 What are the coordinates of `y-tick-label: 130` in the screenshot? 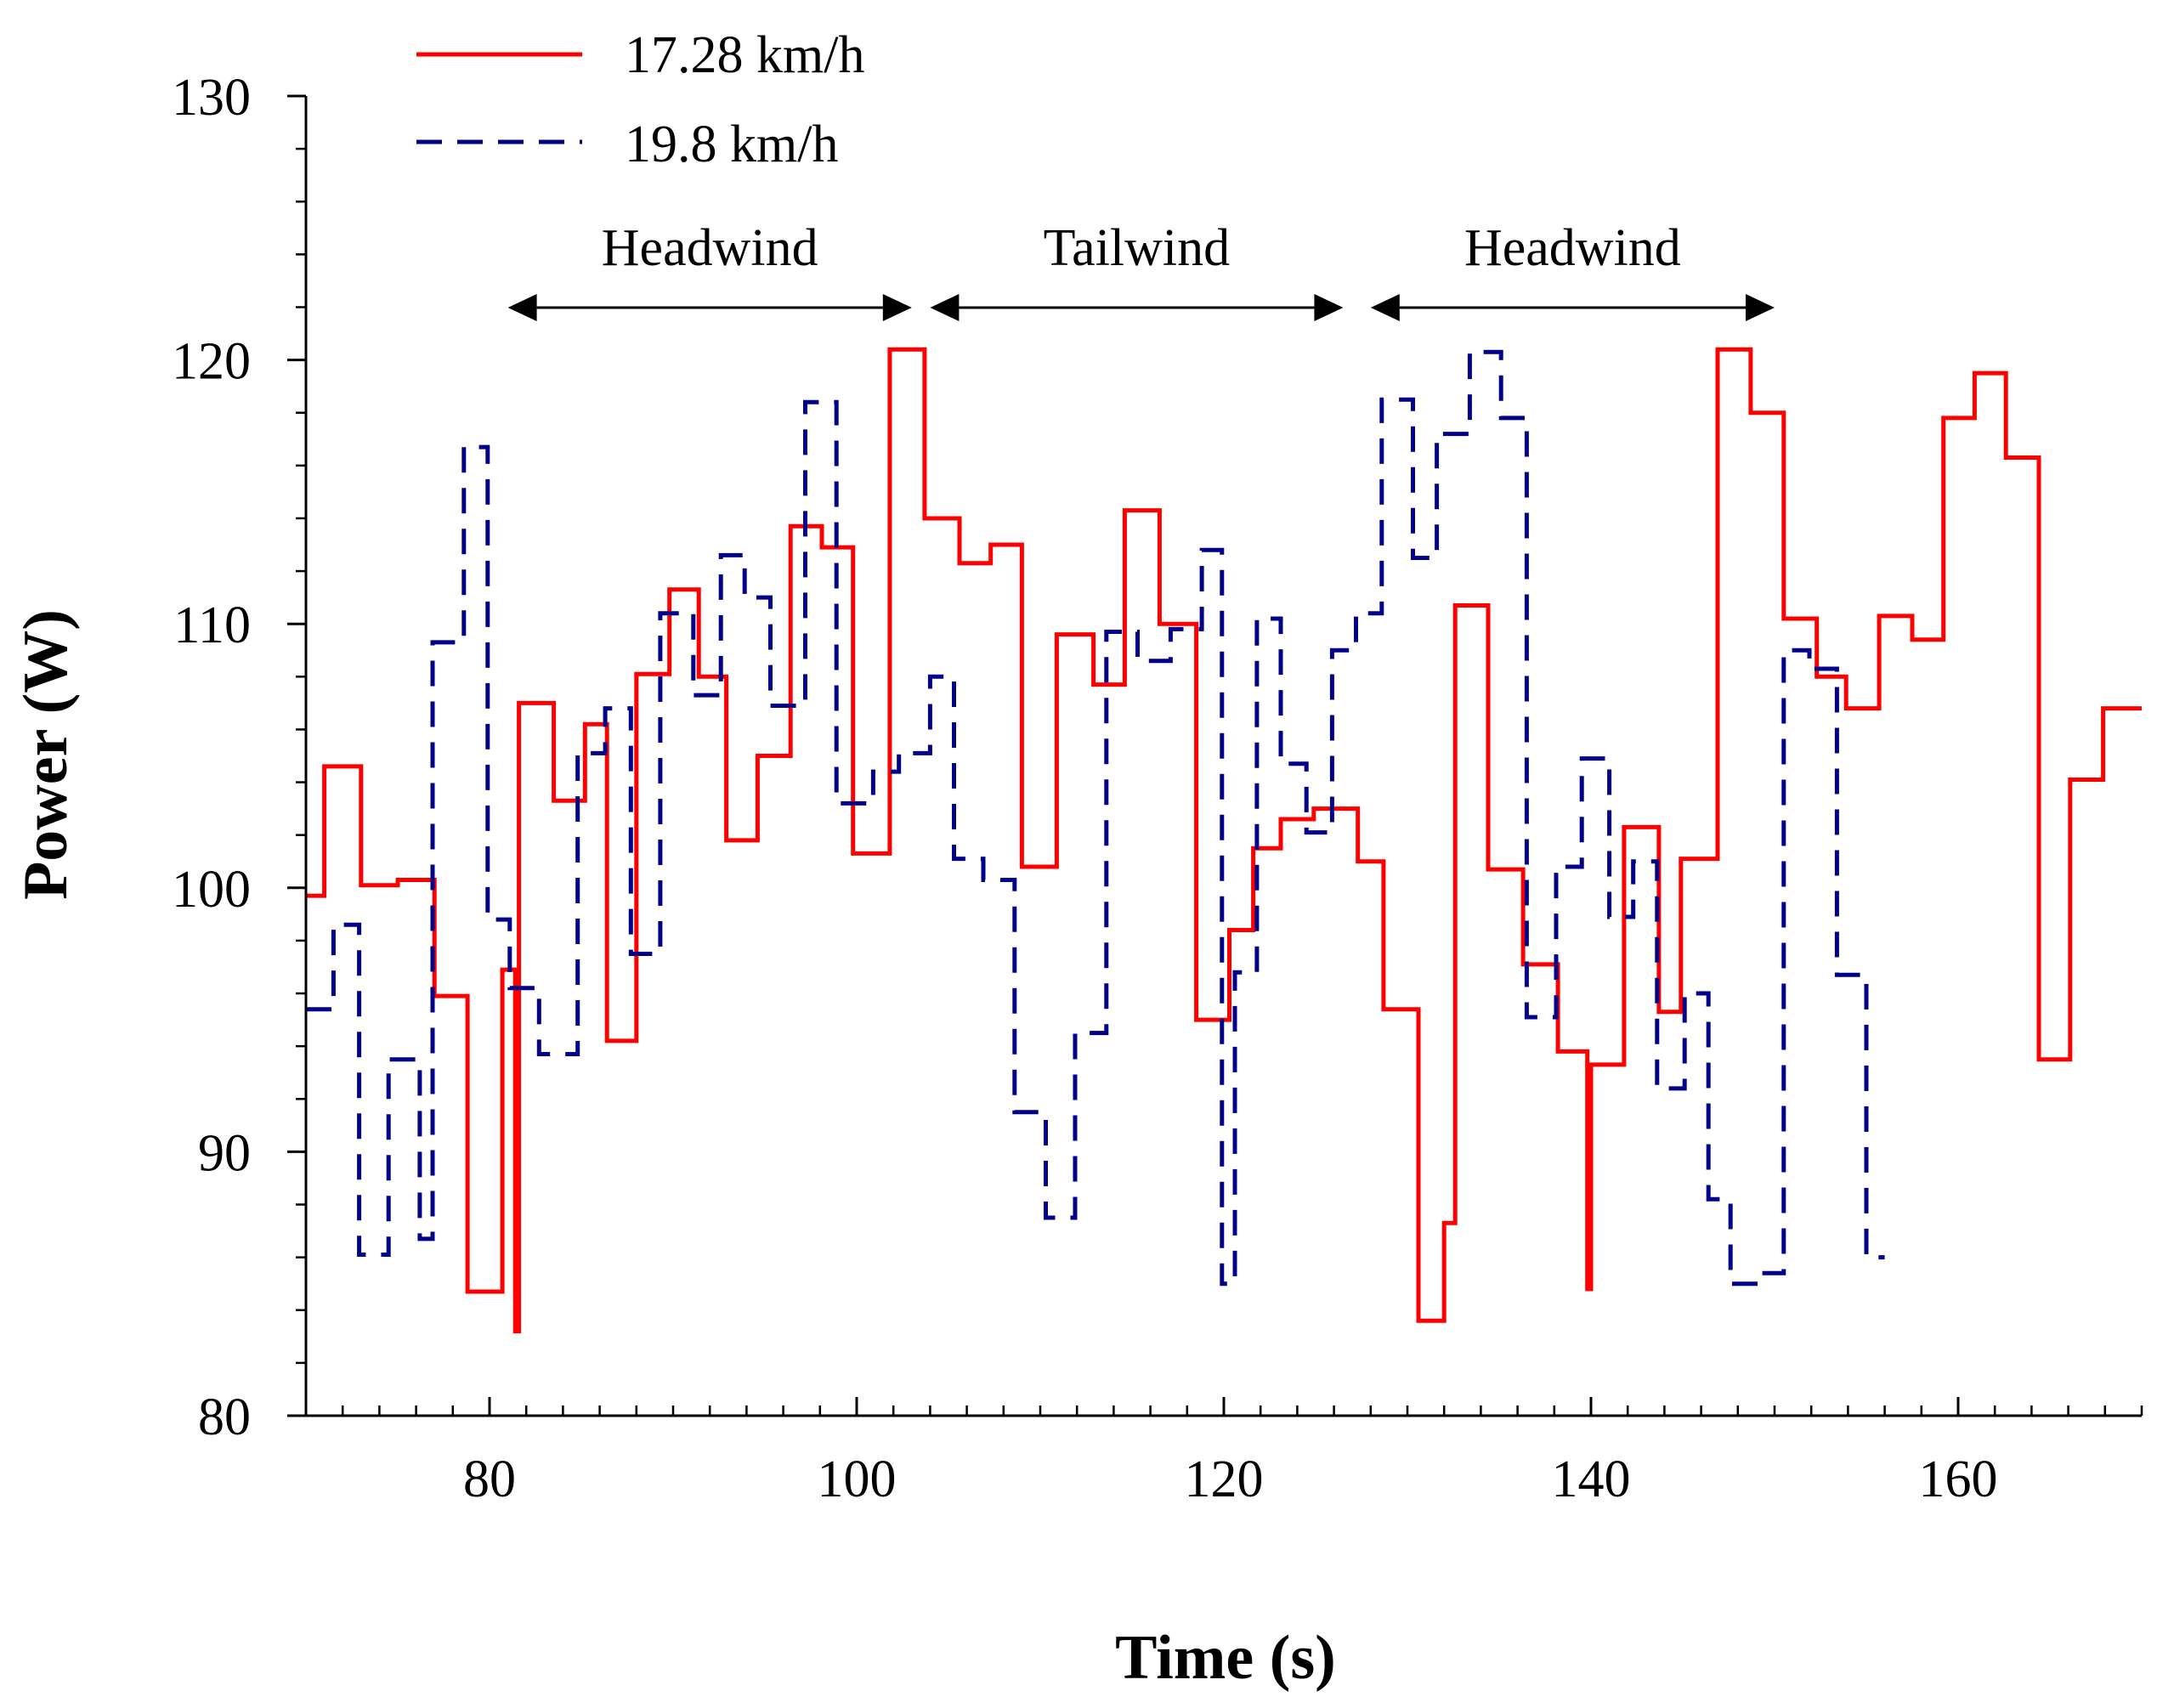 It's located at (211, 98).